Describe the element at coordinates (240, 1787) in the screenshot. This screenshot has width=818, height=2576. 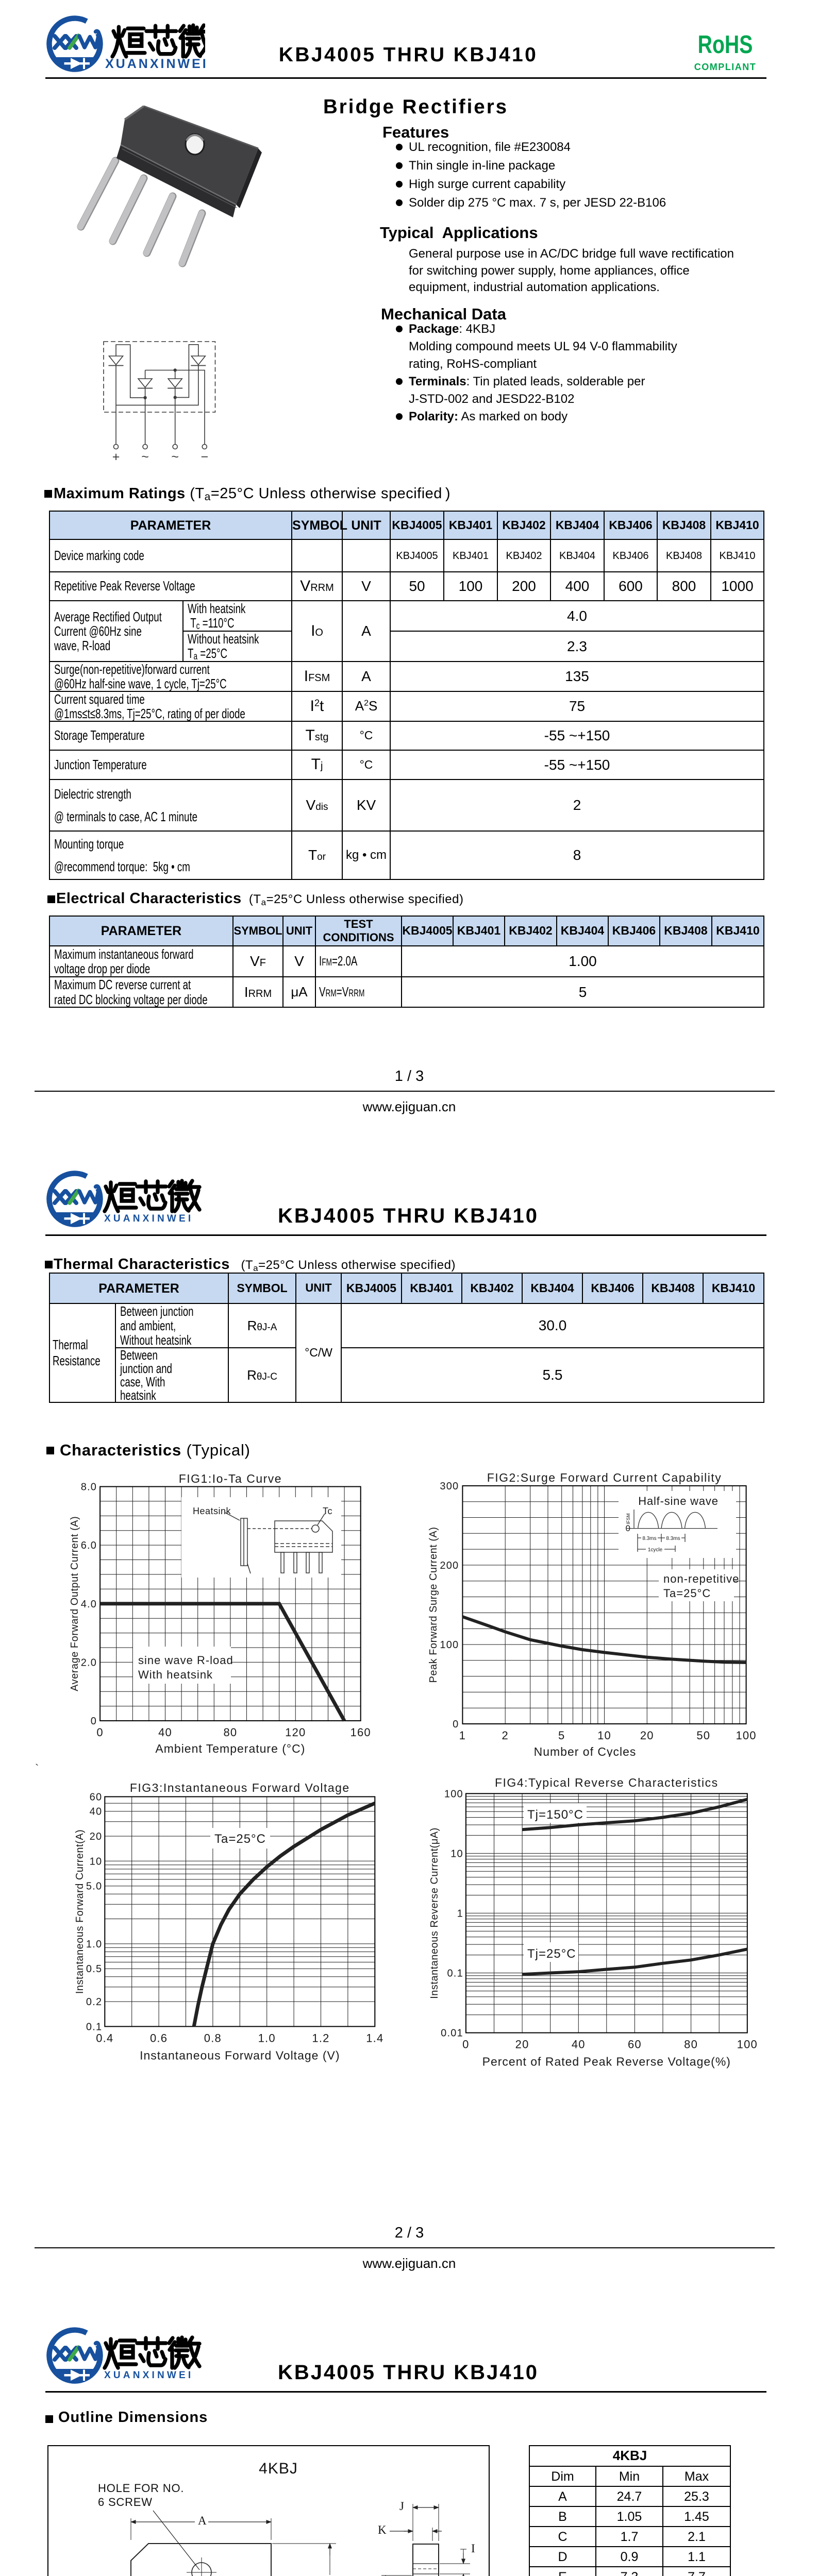
I see `svg-text:FIG3:Instantaneous Forward Vol: FIG3:Instantaneous Forward Voltage` at that location.